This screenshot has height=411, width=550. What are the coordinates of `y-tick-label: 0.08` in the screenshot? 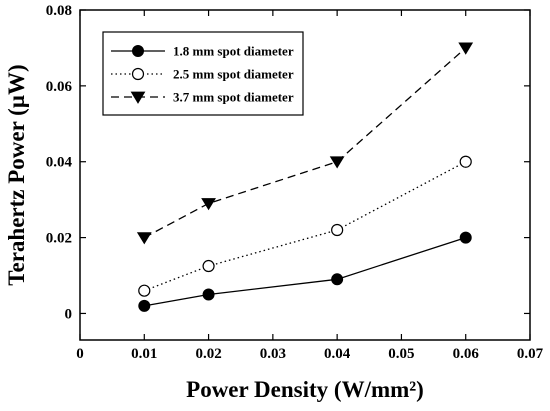 It's located at (59, 11).